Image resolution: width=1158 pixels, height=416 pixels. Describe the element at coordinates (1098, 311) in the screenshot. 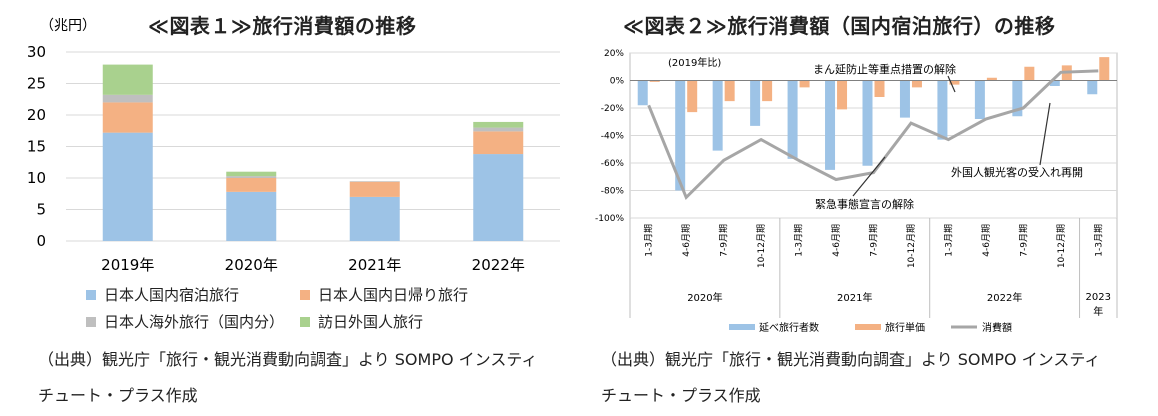

I see `year-group-label-suffix: 年` at that location.